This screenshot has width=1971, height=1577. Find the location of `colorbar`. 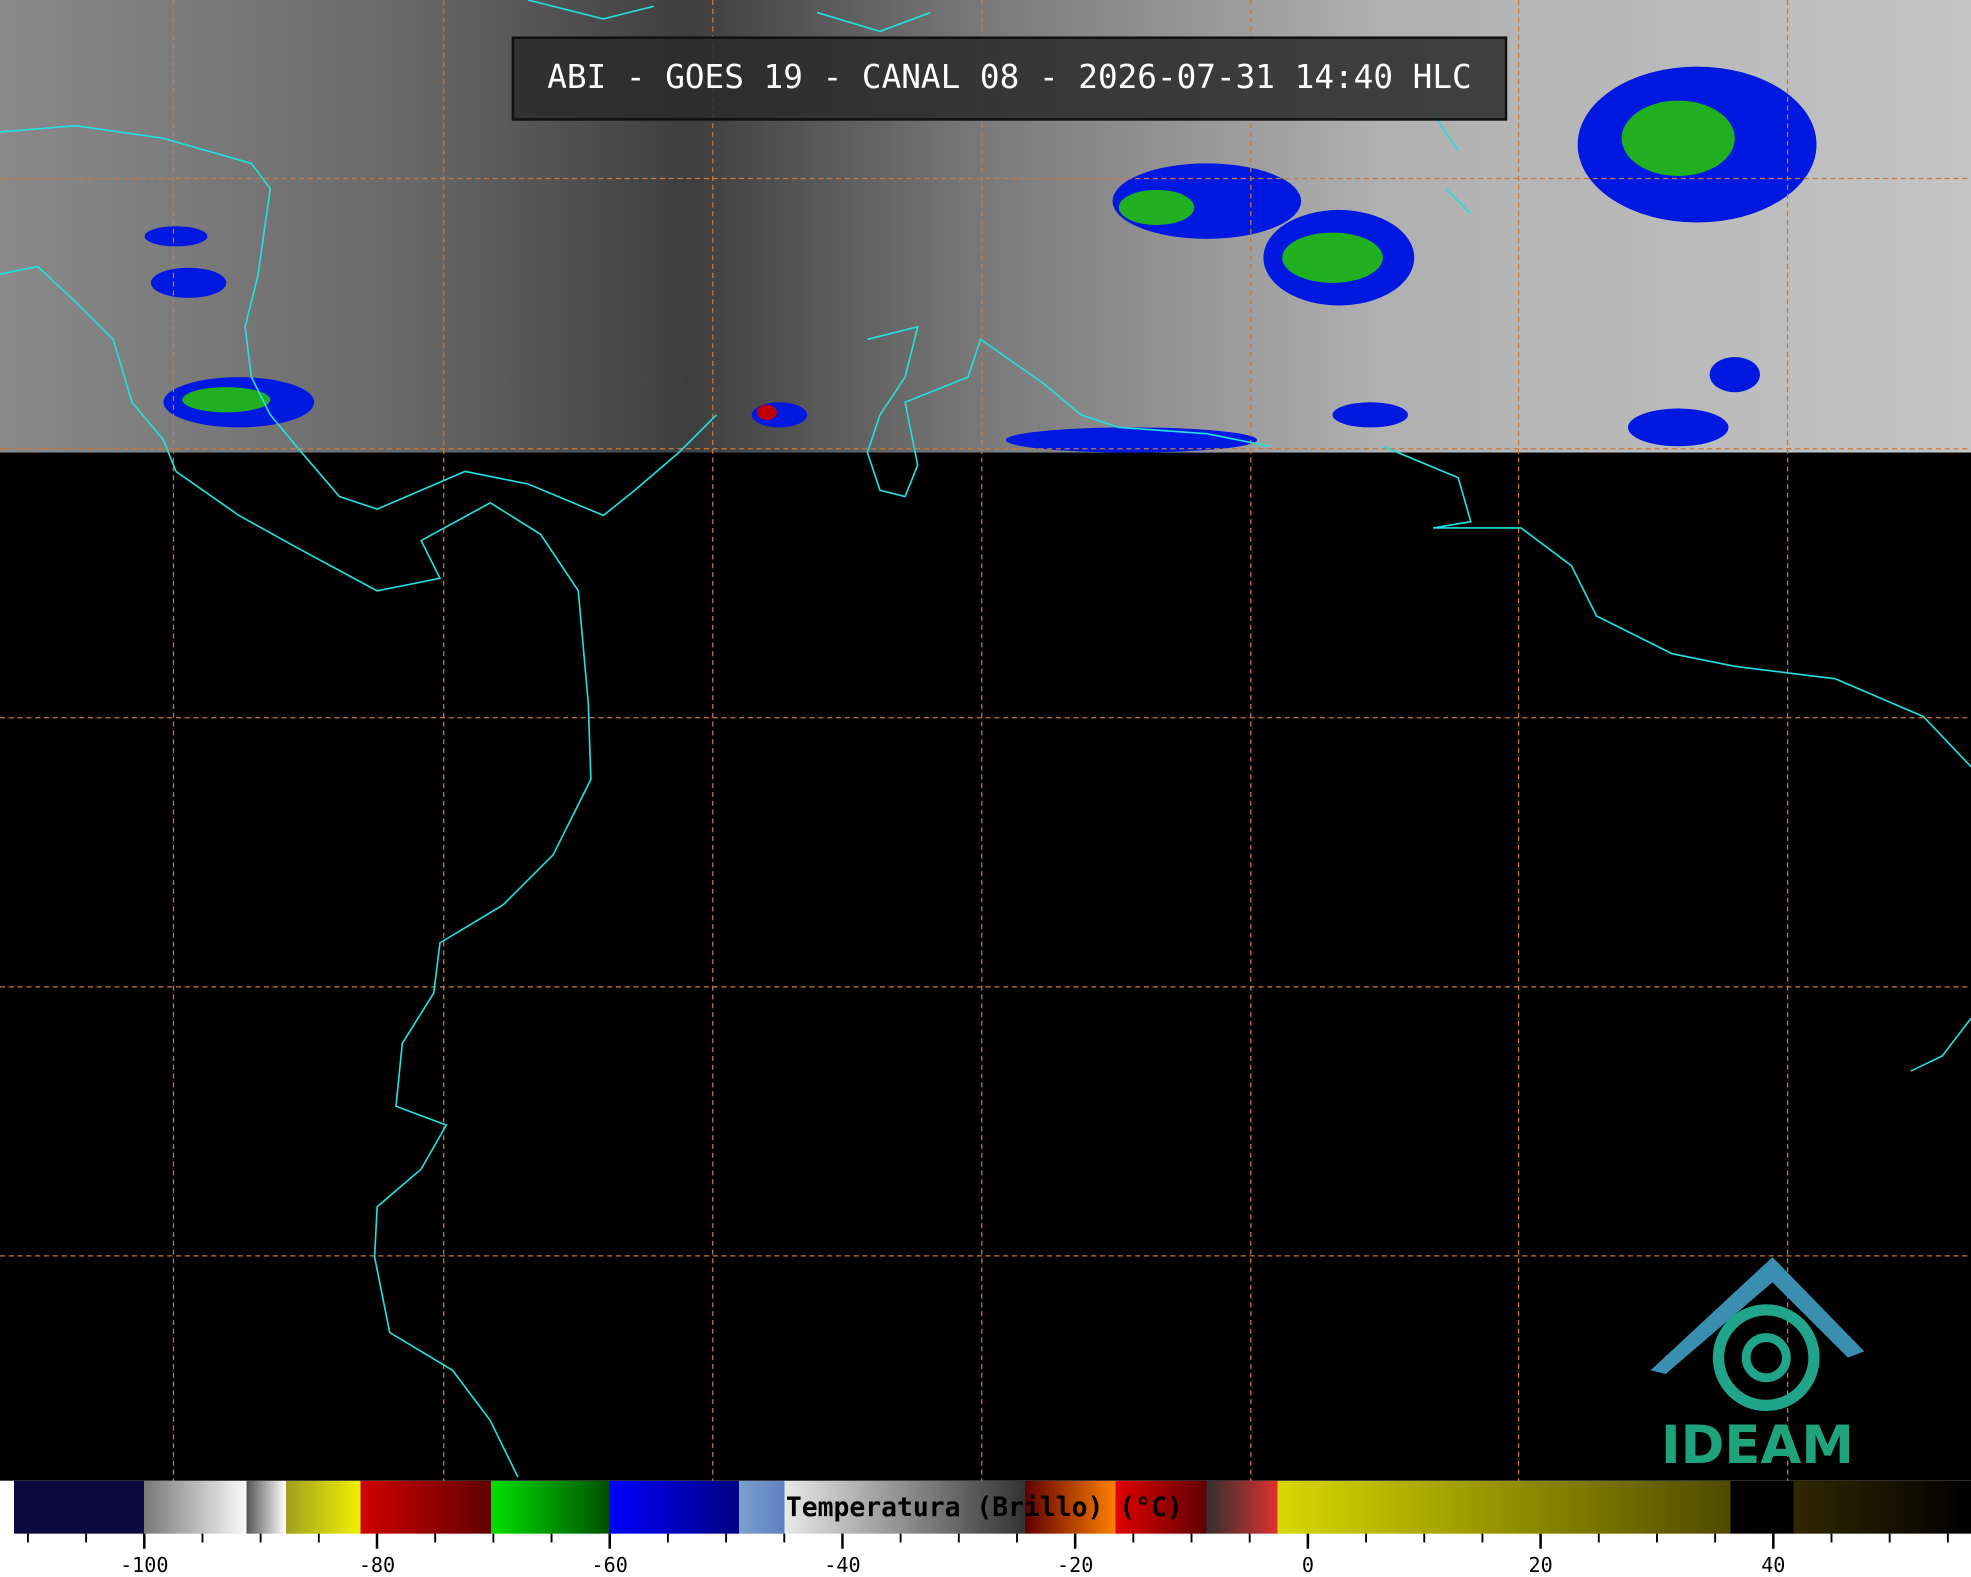

colorbar is located at coordinates (985, 1507).